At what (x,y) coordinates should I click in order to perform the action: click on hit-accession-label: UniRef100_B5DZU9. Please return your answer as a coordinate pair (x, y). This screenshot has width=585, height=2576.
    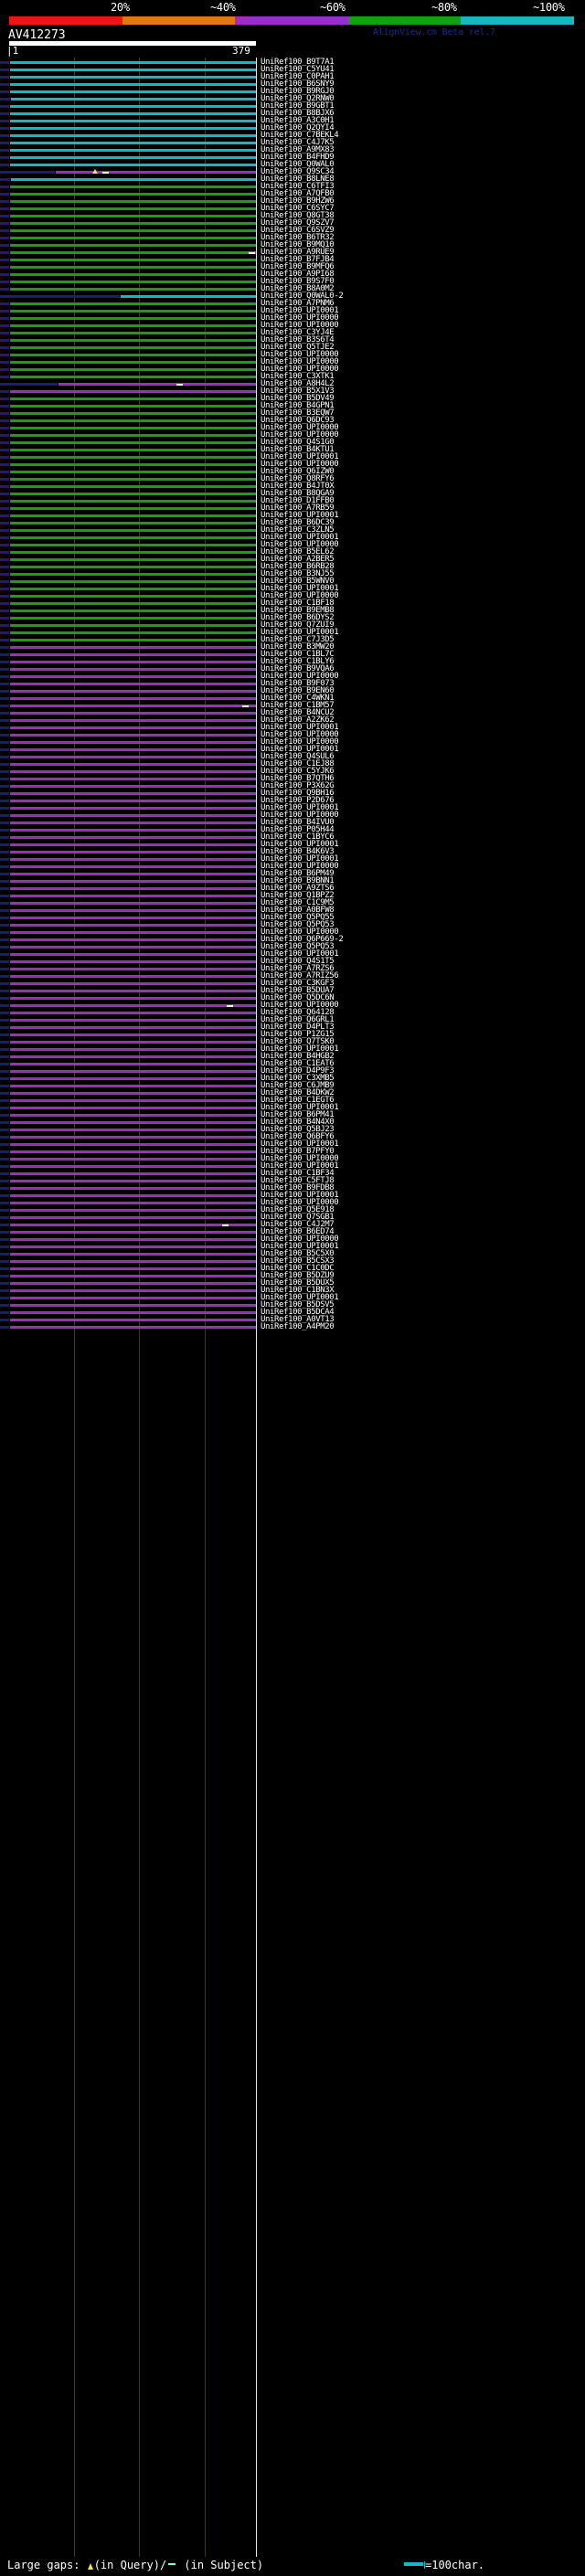
    Looking at the image, I should click on (298, 1275).